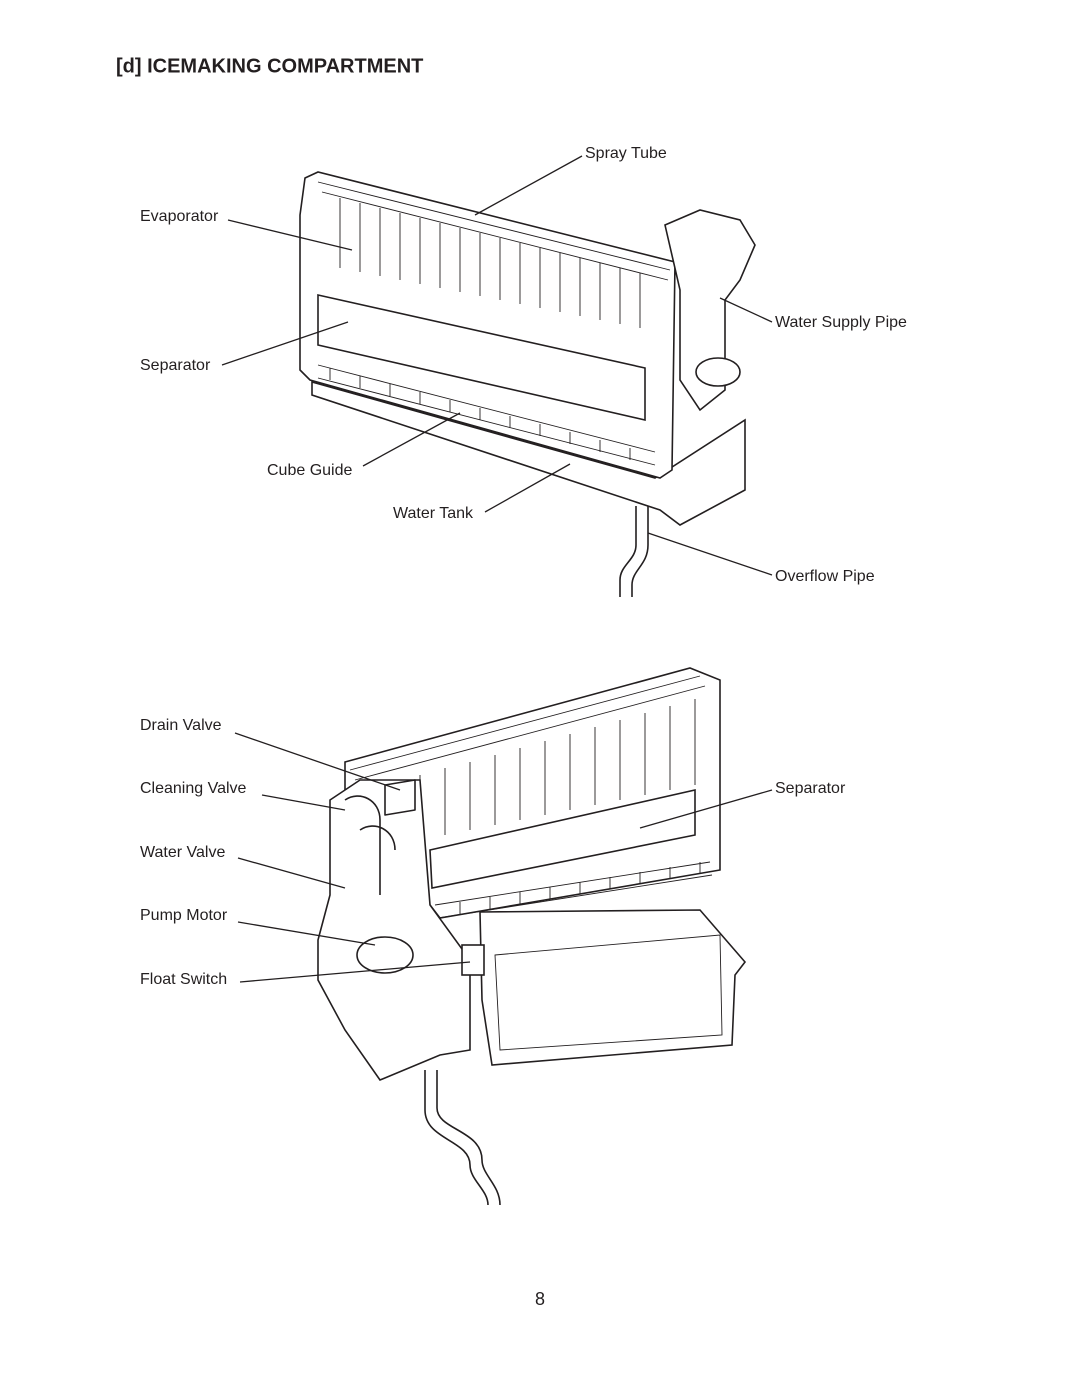 This screenshot has height=1397, width=1080. I want to click on label: Overflow Pipe, so click(825, 576).